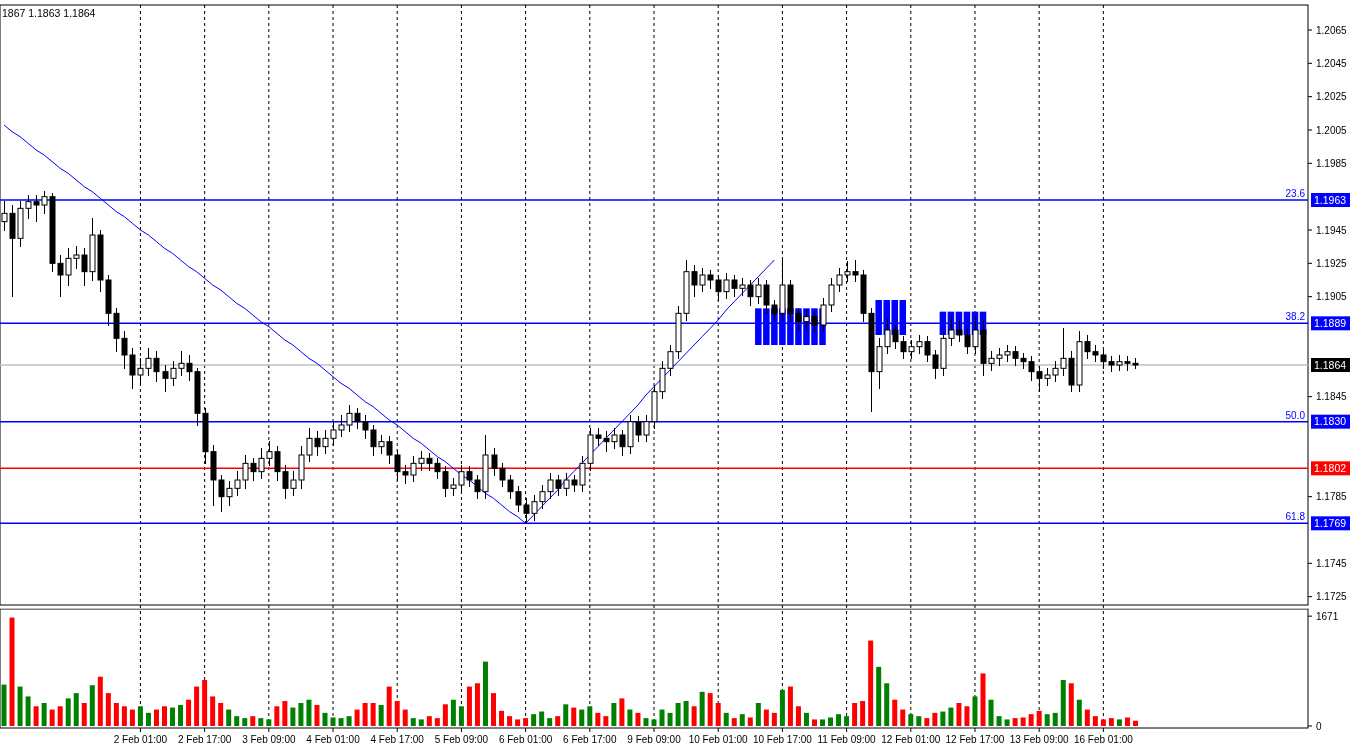 Image resolution: width=1350 pixels, height=750 pixels. What do you see at coordinates (1330, 523) in the screenshot?
I see `ref-line-label: 1.1769` at bounding box center [1330, 523].